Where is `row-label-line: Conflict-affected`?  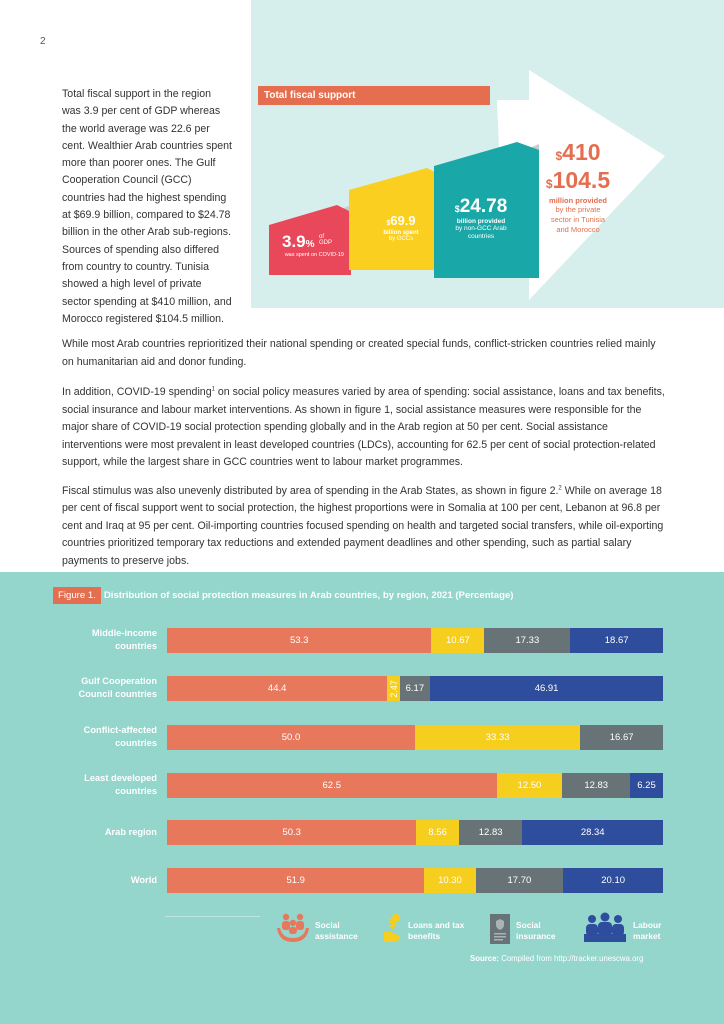 row-label-line: Conflict-affected is located at coordinates (120, 730).